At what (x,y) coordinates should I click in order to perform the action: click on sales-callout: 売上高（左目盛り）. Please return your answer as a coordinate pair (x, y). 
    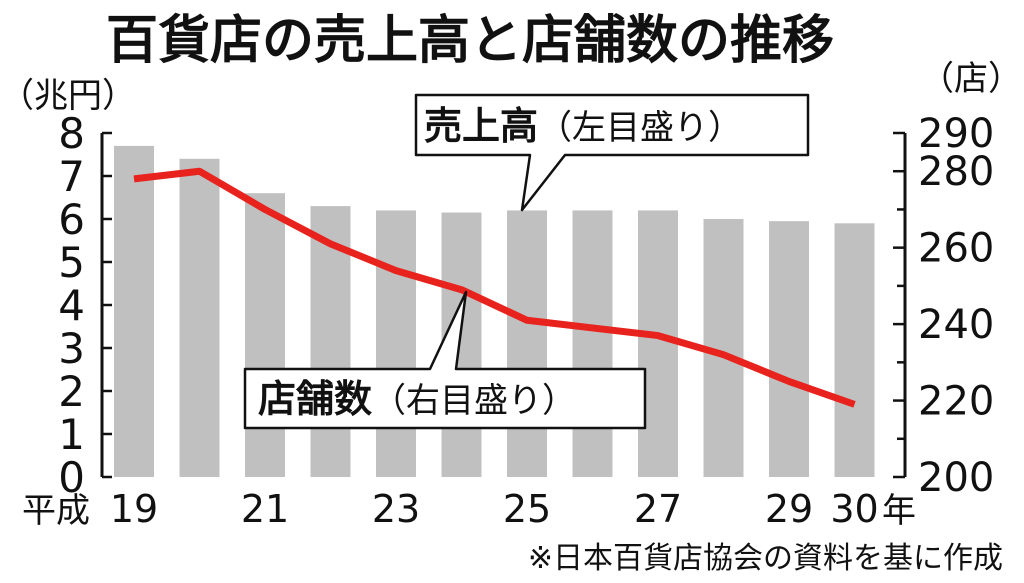
    Looking at the image, I should click on (612, 152).